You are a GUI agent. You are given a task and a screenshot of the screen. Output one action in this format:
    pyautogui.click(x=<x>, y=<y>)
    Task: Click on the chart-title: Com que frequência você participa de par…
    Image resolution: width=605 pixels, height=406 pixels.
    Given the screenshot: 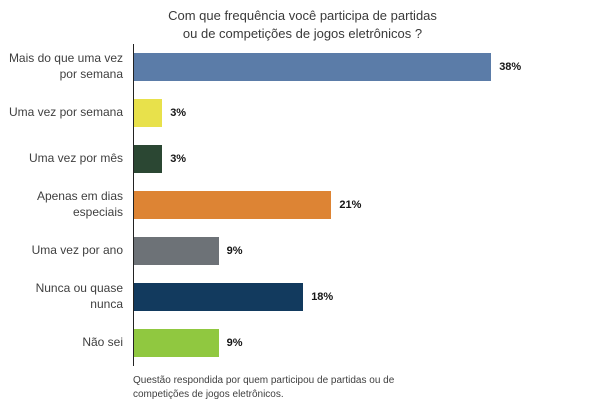 What is the action you would take?
    pyautogui.click(x=302, y=24)
    